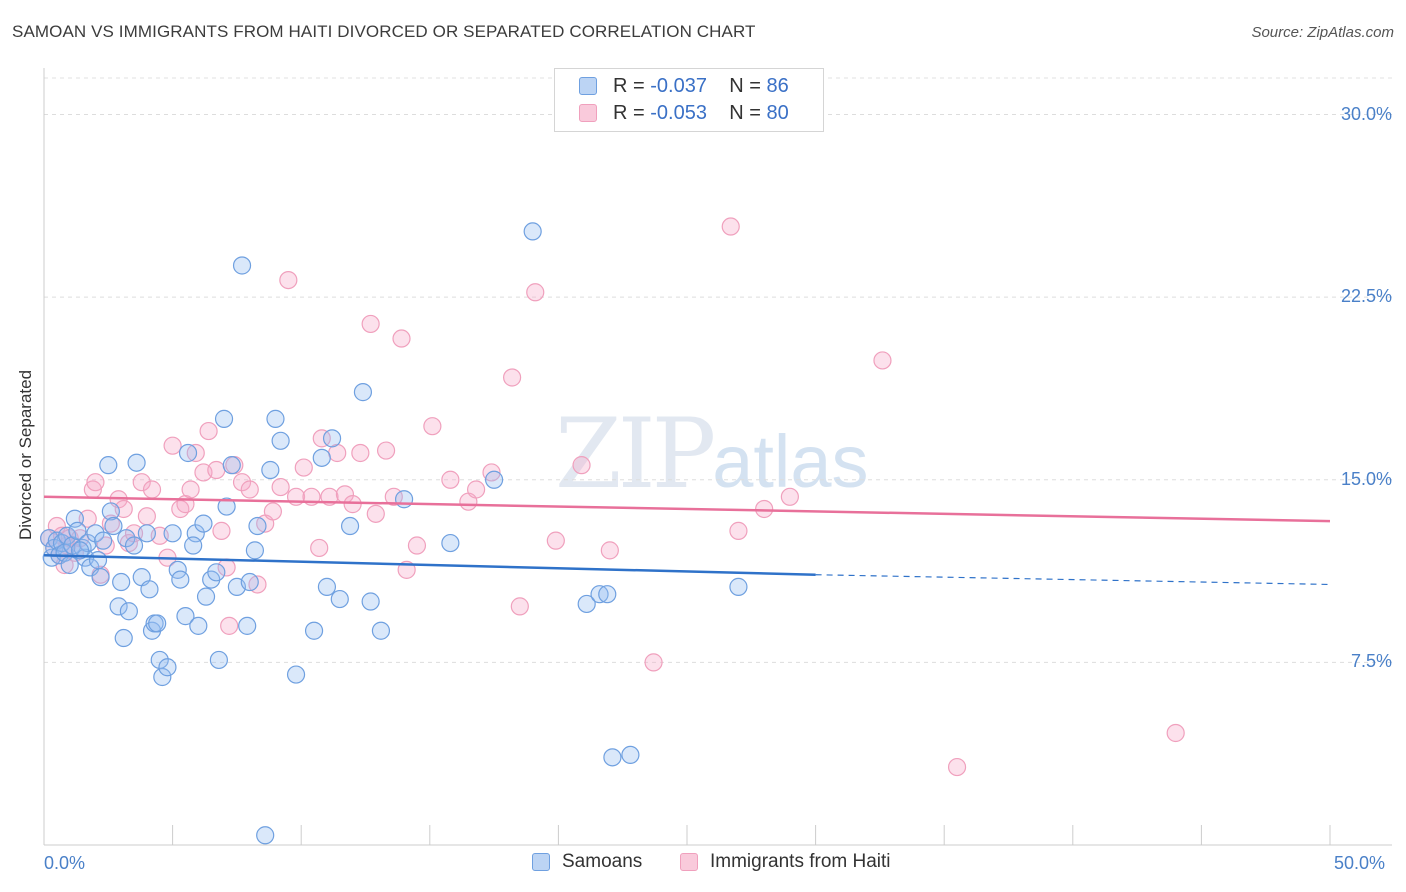 Image resolution: width=1406 pixels, height=892 pixels. I want to click on trend-lines, so click(687, 540).